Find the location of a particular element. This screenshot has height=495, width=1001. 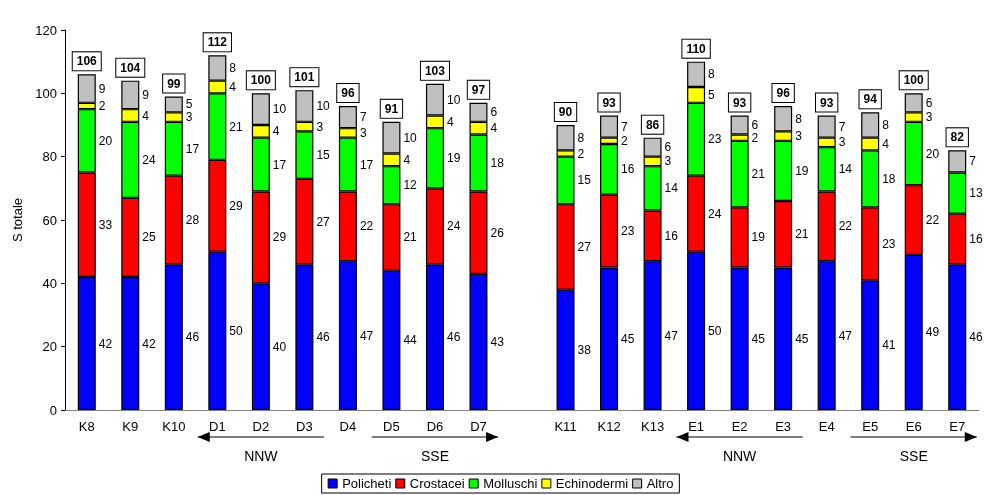

x-tick-label: D4 is located at coordinates (348, 426).